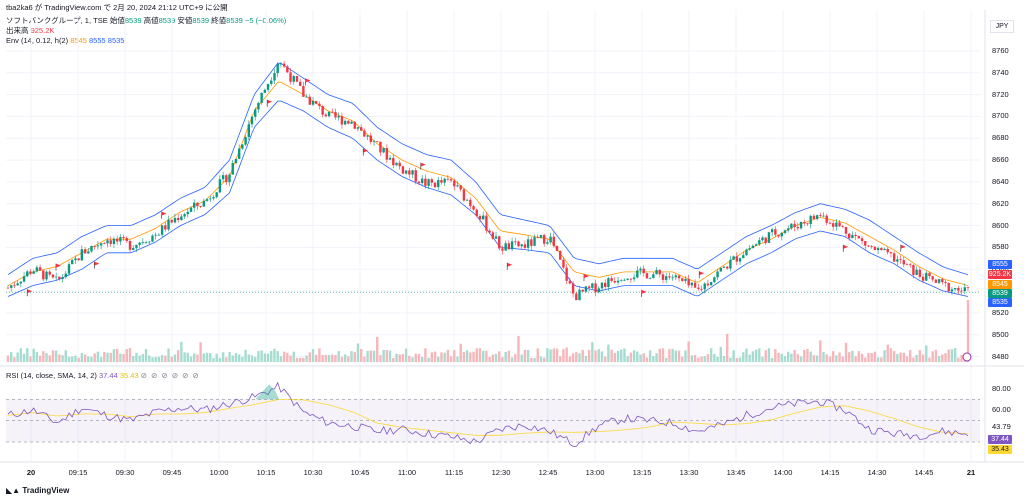 The width and height of the screenshot is (1024, 501). What do you see at coordinates (201, 20) in the screenshot?
I see `ohlc-low: 8539` at bounding box center [201, 20].